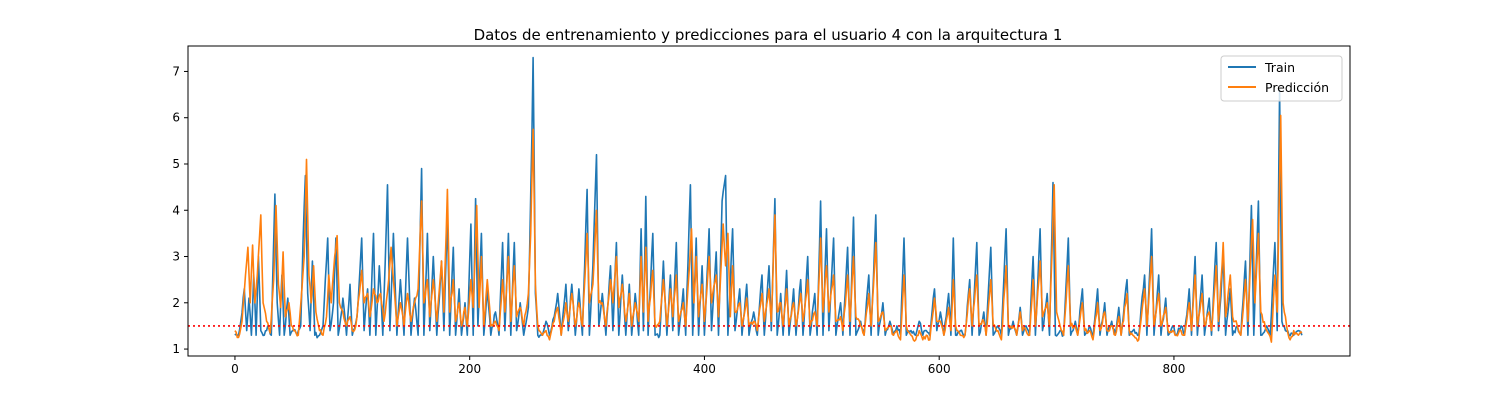 This screenshot has width=1500, height=404. Describe the element at coordinates (176, 303) in the screenshot. I see `y-tick-label: 2` at that location.